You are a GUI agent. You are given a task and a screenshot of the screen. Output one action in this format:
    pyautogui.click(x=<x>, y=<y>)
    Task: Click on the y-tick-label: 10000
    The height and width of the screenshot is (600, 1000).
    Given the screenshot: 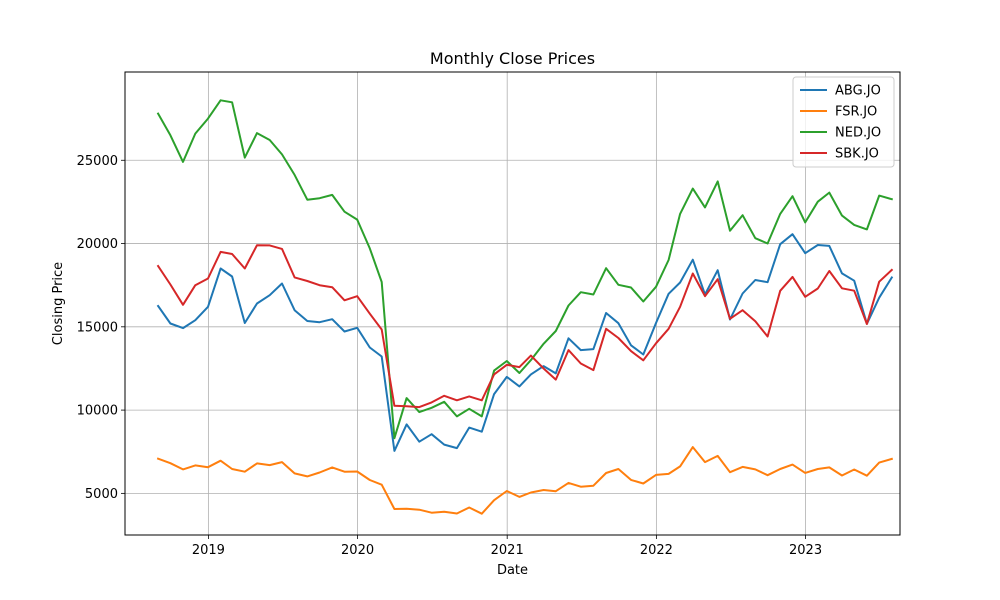 What is the action you would take?
    pyautogui.click(x=97, y=411)
    